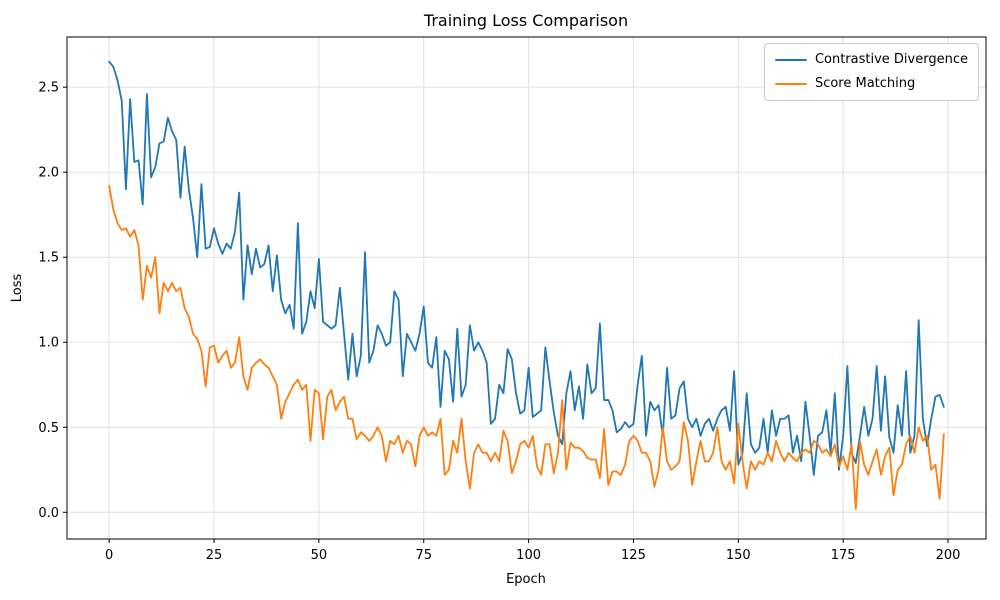 This screenshot has width=1000, height=600. What do you see at coordinates (109, 555) in the screenshot?
I see `x-tick-label: 0` at bounding box center [109, 555].